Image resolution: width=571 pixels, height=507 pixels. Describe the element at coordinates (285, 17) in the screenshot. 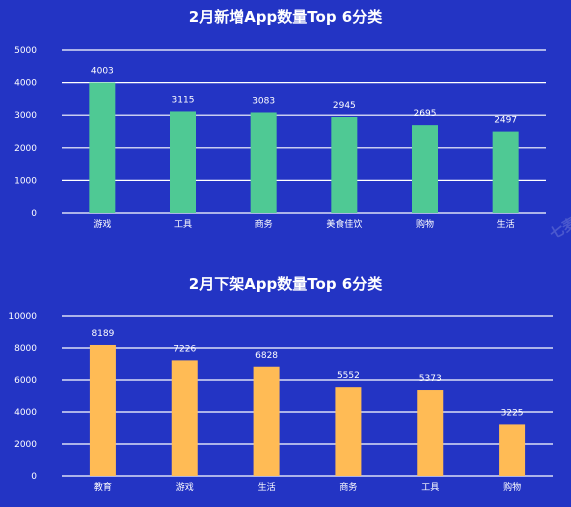

I see `chart-title-new-apps: 2月新增App数量Top 6分类` at that location.